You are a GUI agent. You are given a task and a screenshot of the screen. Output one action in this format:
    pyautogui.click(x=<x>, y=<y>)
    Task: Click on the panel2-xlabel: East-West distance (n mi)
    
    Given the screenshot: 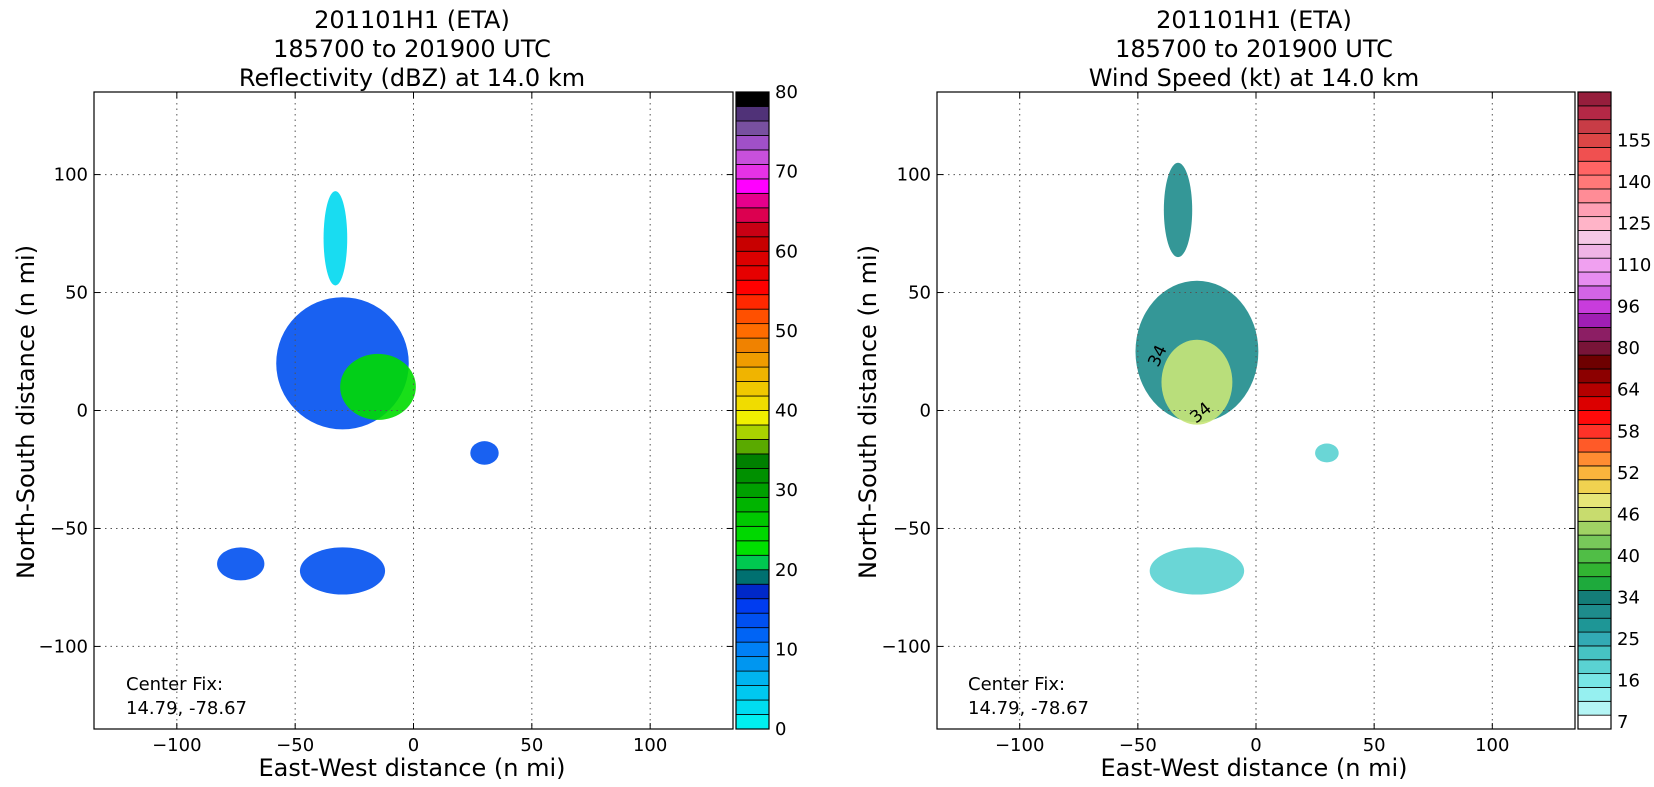 What is the action you would take?
    pyautogui.click(x=1253, y=768)
    